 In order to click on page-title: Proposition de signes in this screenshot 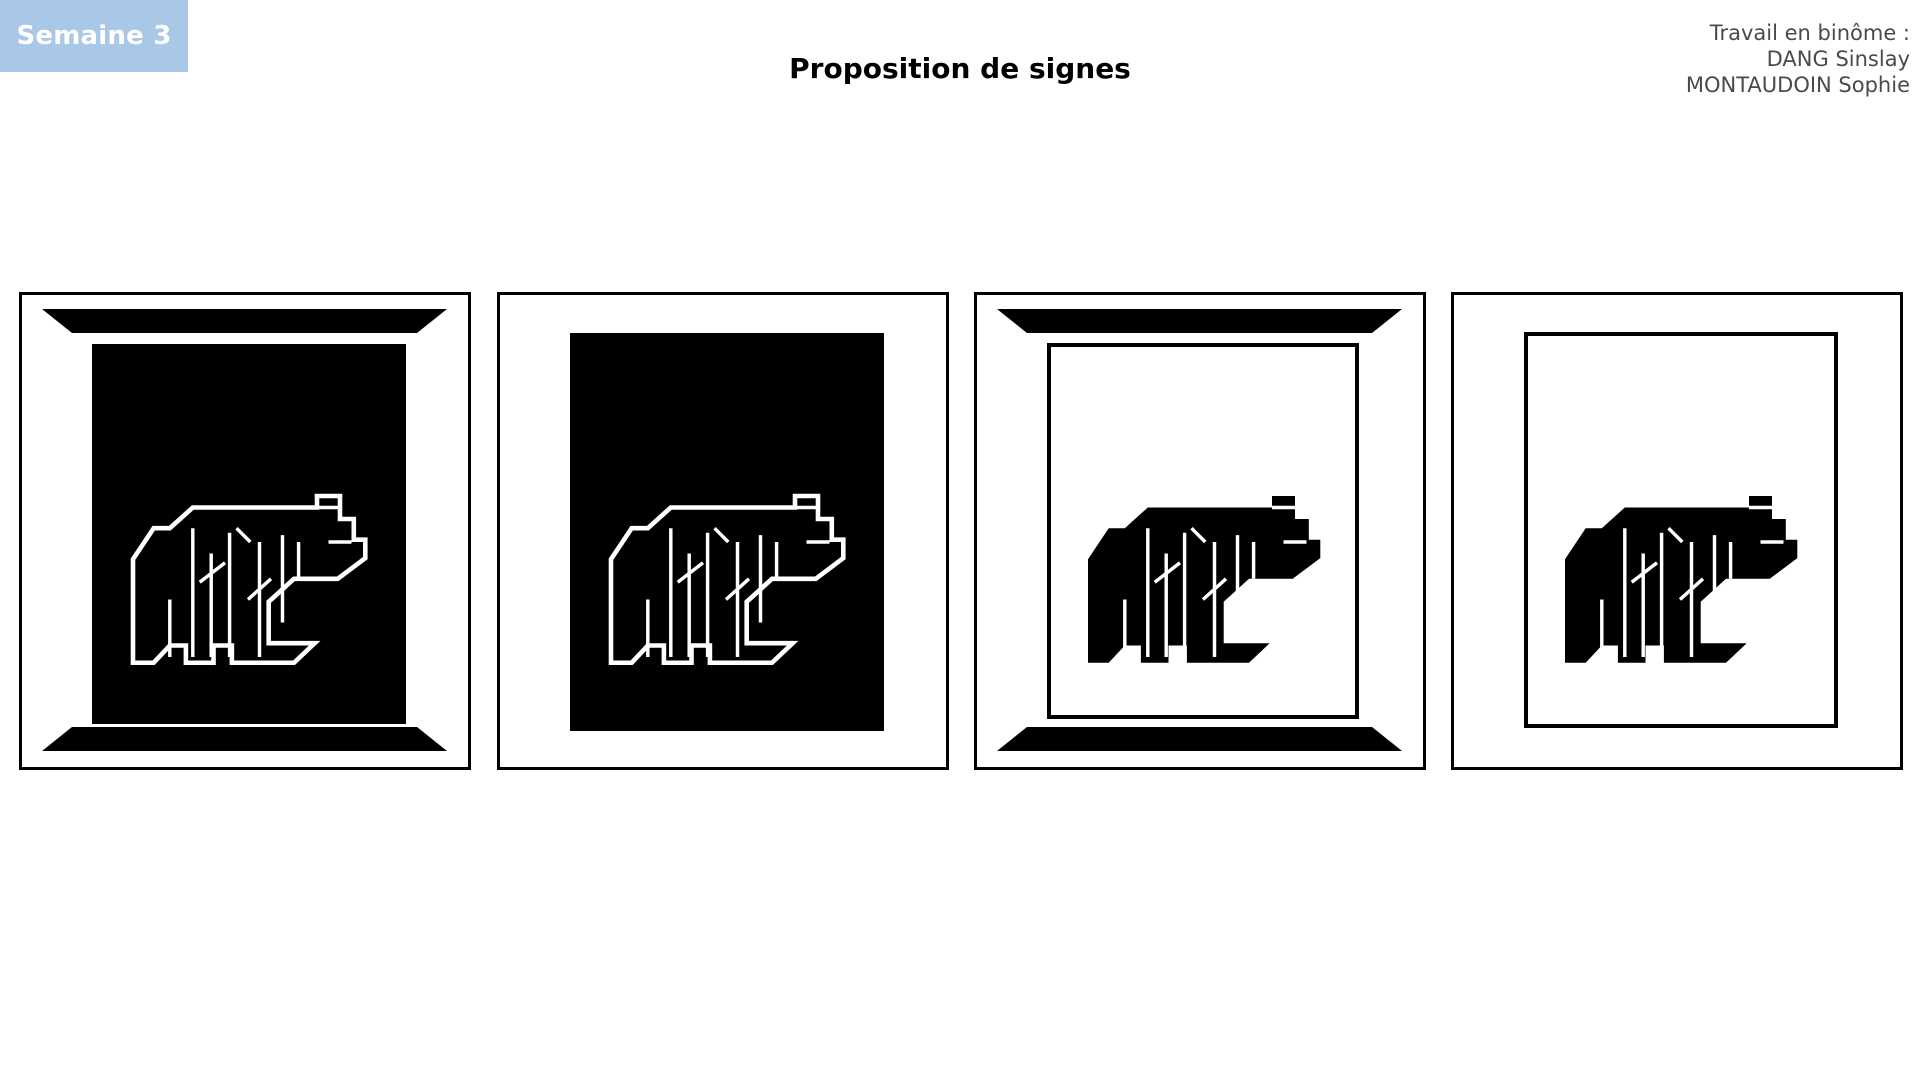, I will do `click(960, 68)`.